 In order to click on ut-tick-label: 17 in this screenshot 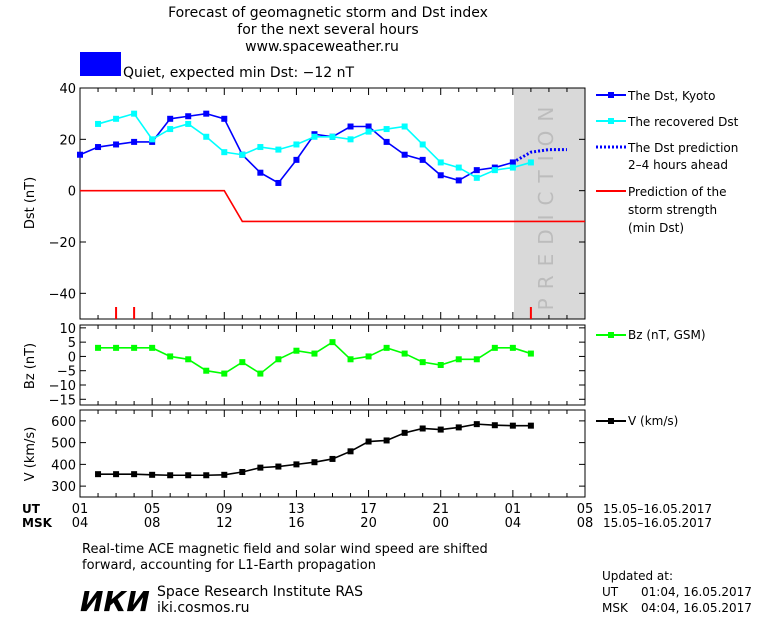, I will do `click(368, 509)`.